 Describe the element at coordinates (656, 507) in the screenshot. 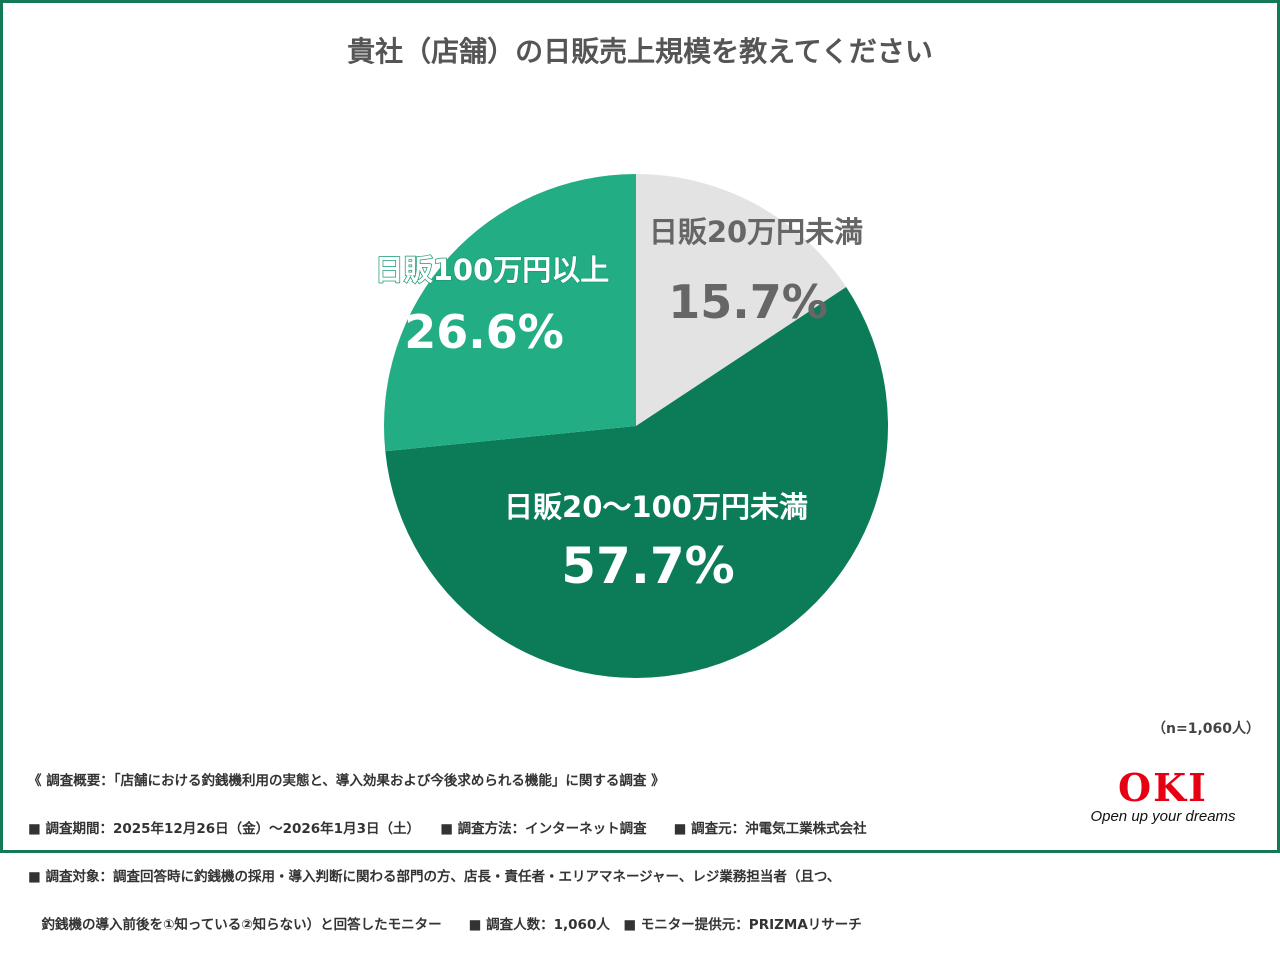

I see `slice-label: 日販20〜100万円未満` at that location.